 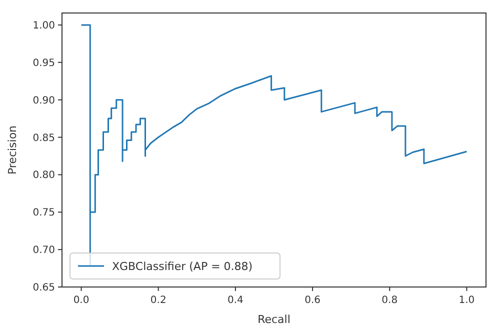 I want to click on y-tick-label: 0.80, so click(x=43, y=176).